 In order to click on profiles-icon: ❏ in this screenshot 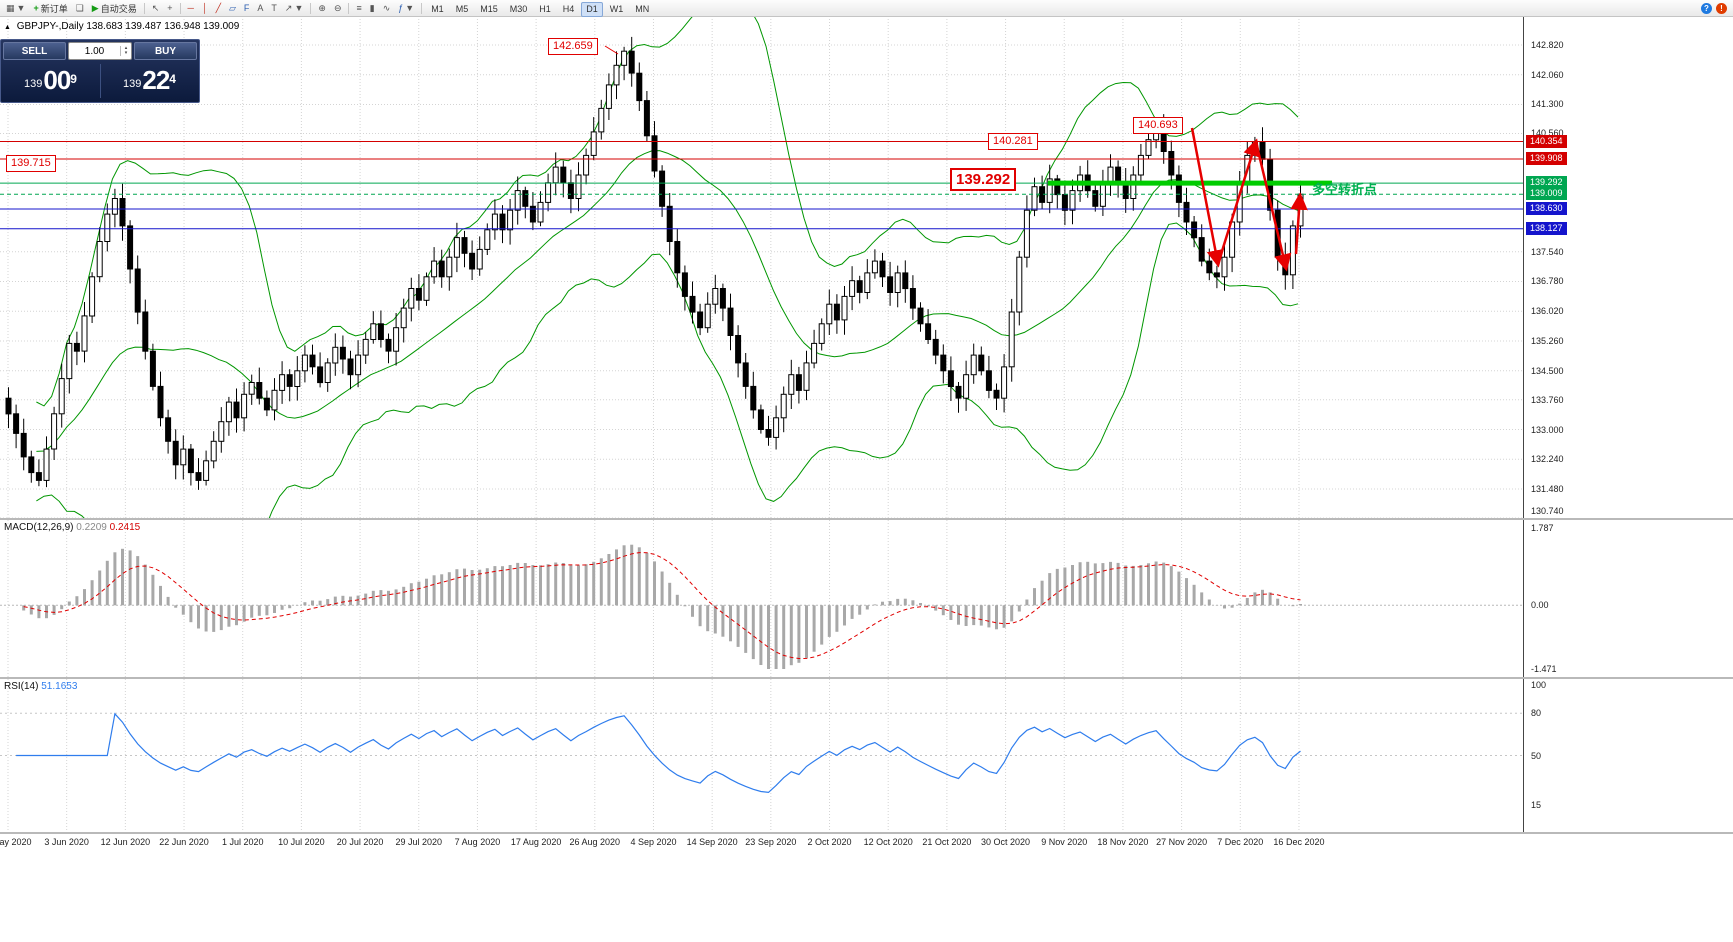, I will do `click(79, 8)`.